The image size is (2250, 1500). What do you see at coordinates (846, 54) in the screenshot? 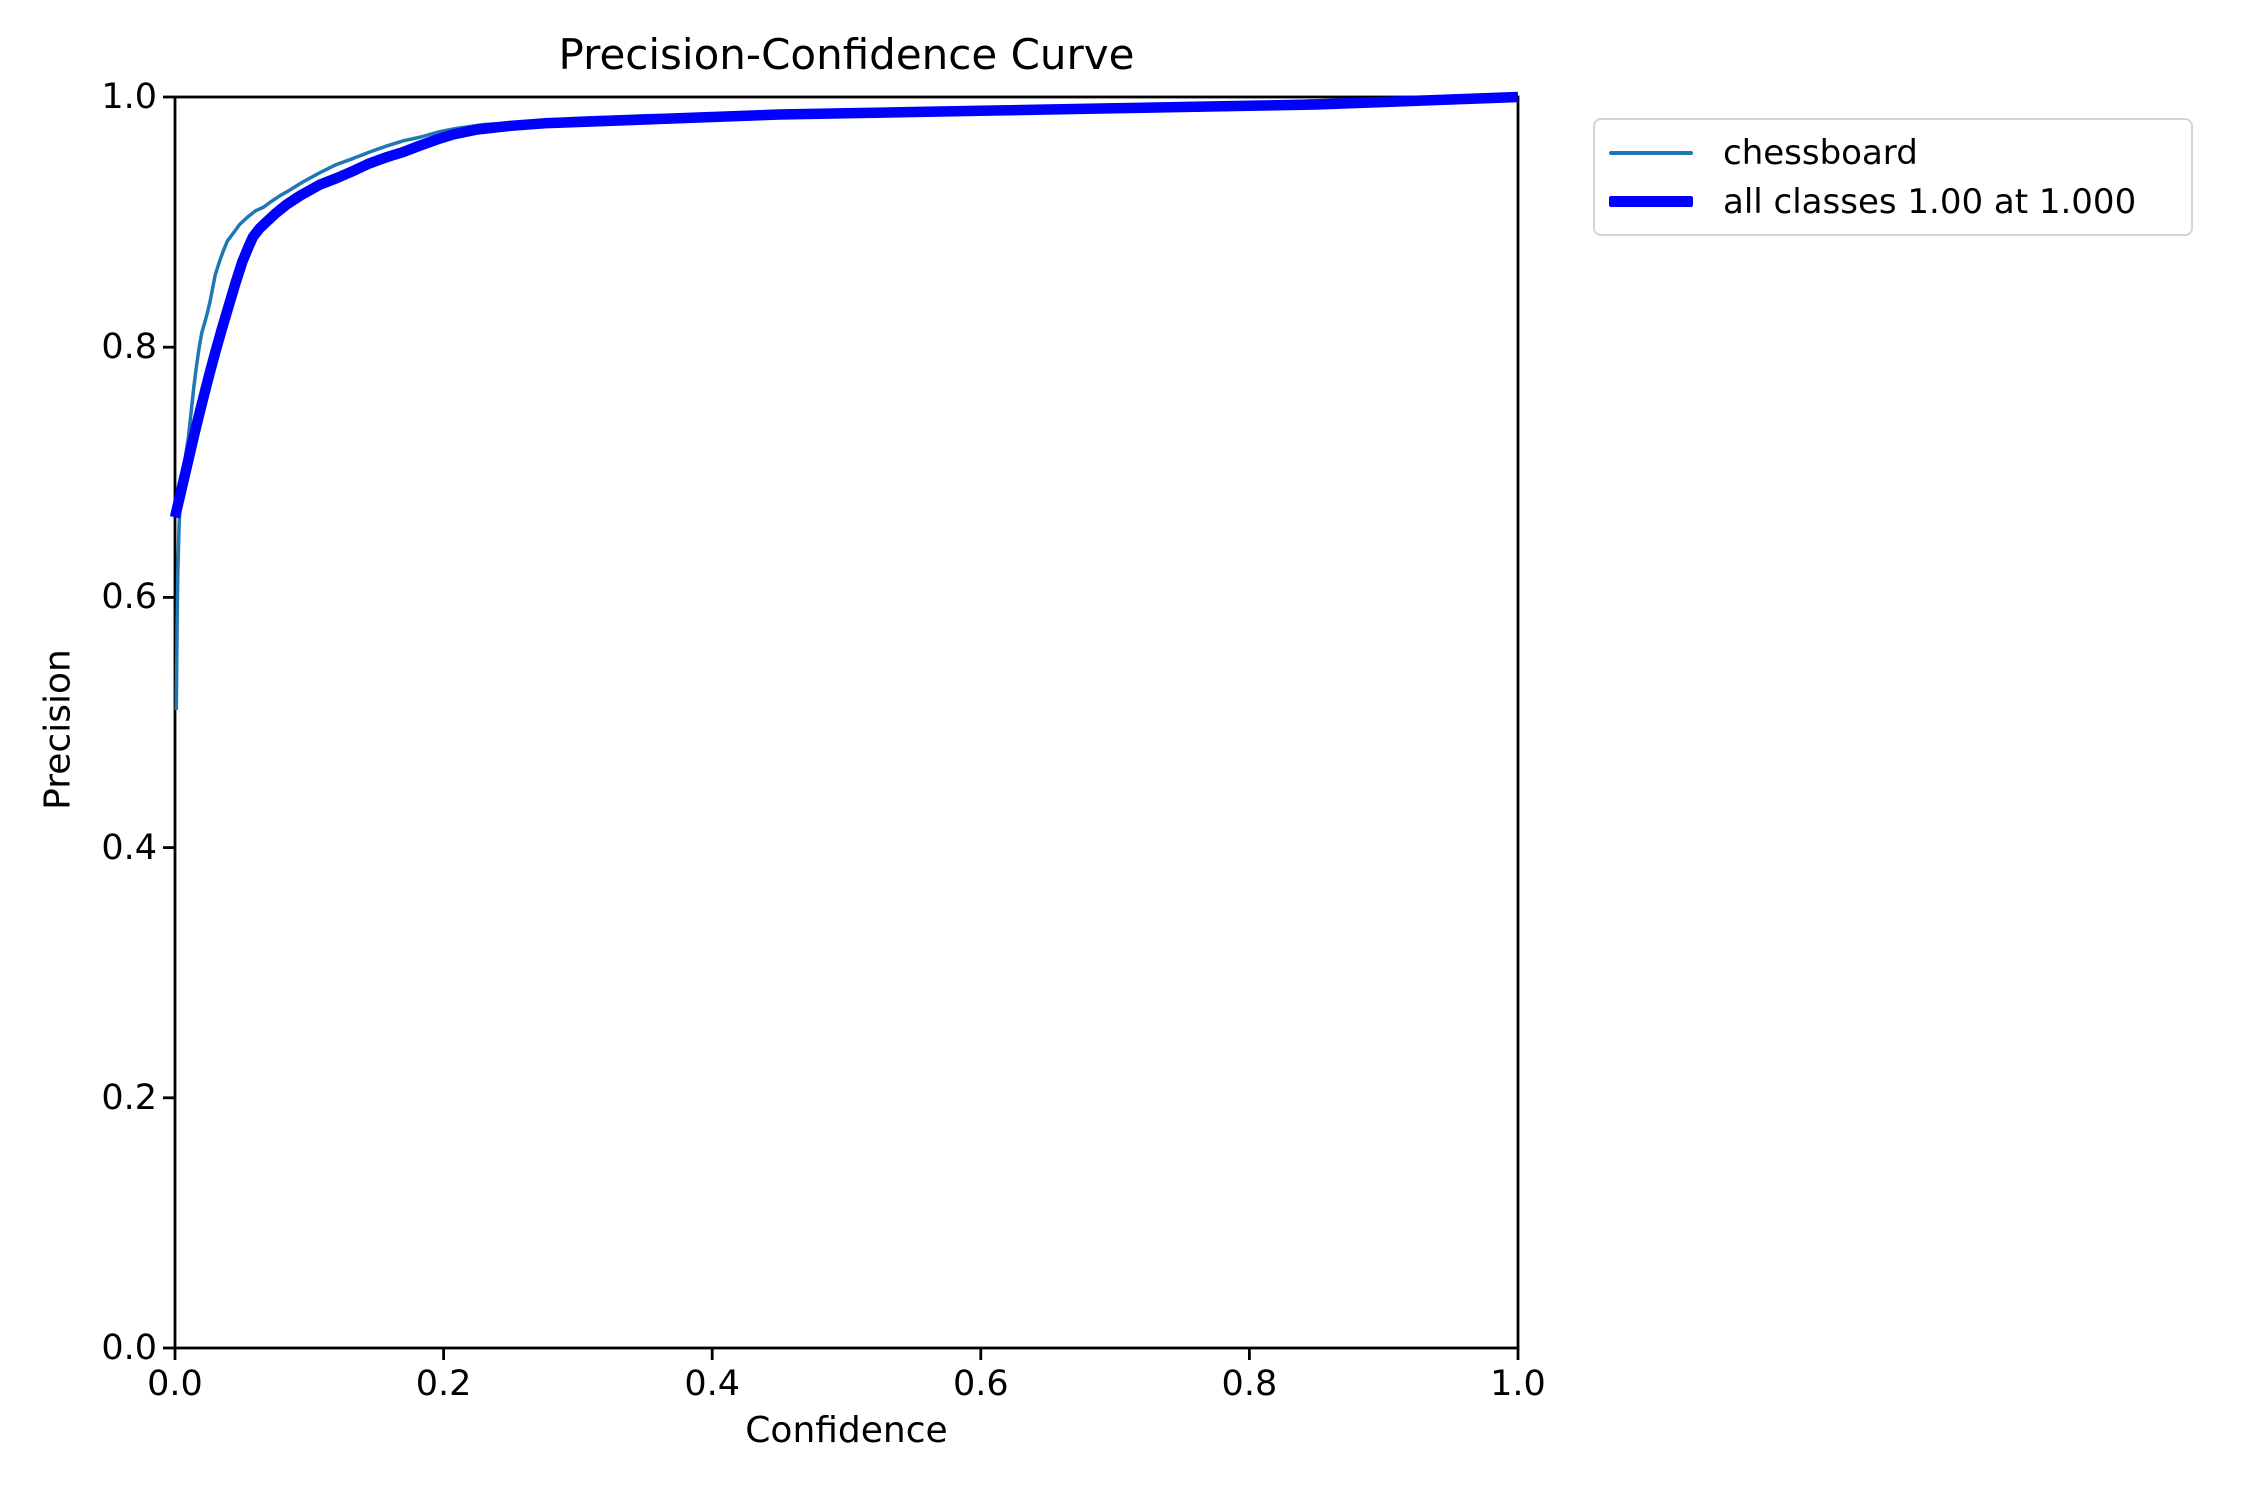
I see `chart-title: Precision-Confidence Curve` at bounding box center [846, 54].